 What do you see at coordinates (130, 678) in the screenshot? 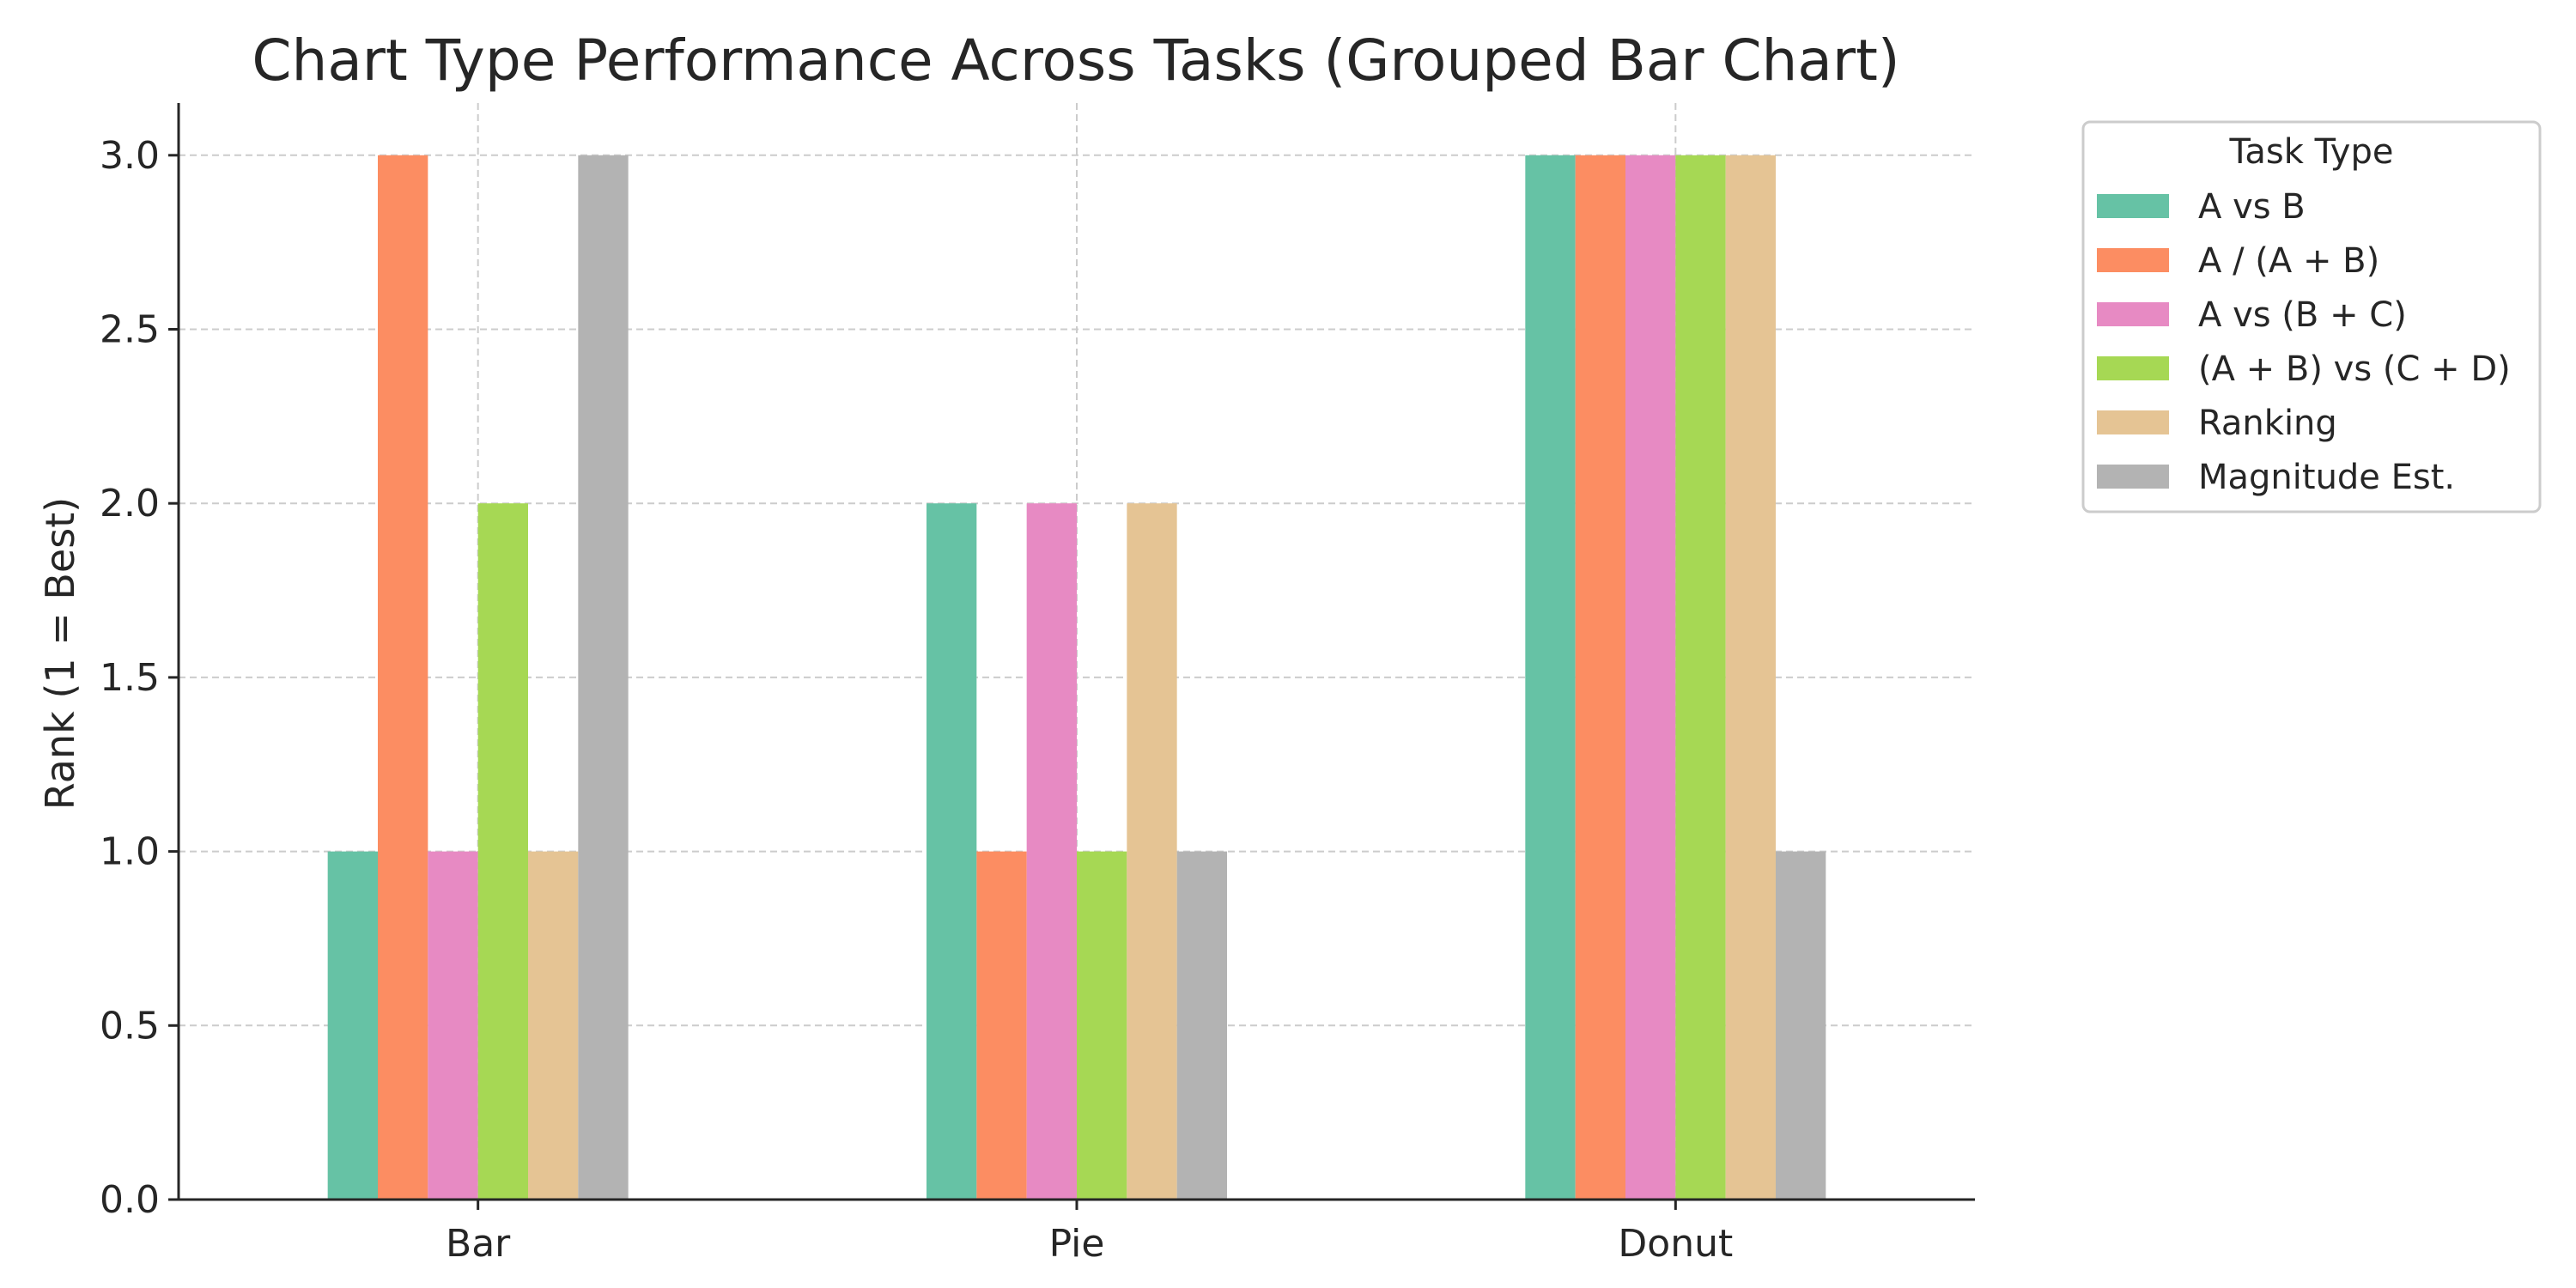
I see `y-tick-label: 1.5` at bounding box center [130, 678].